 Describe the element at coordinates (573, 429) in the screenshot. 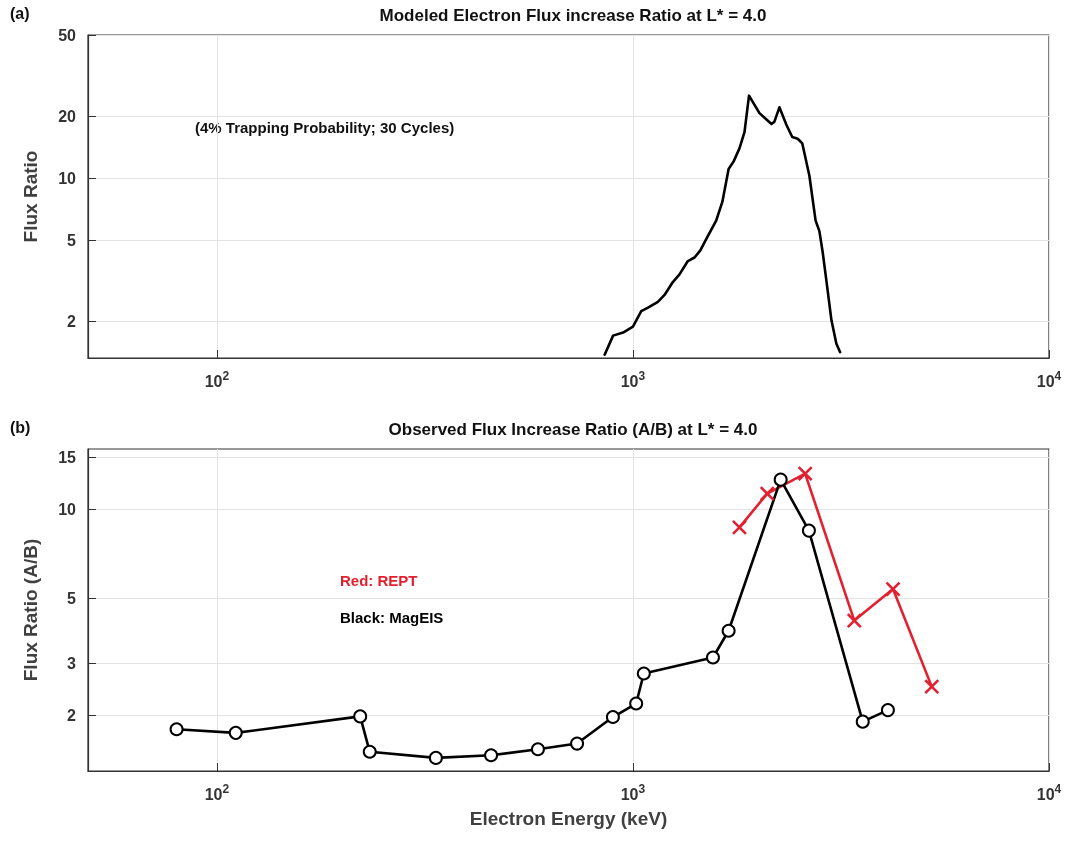

I see `chart-title: Observed Flux Increase Ratio (A/B) at L* = 4.0` at that location.